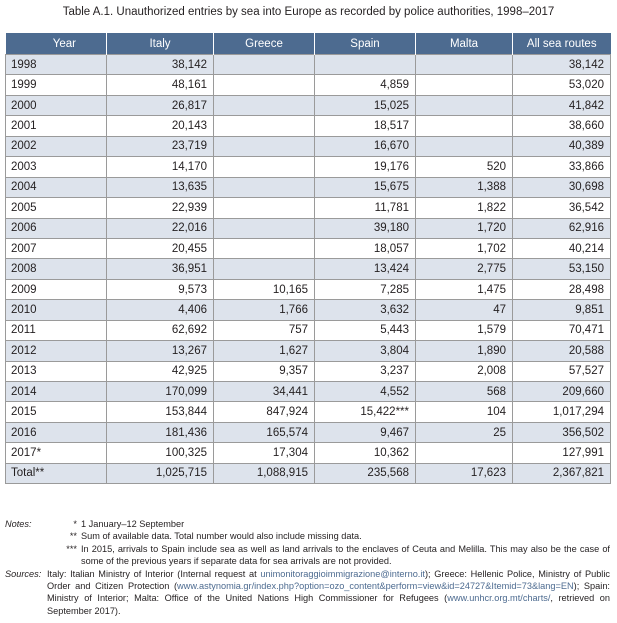  I want to click on value-cell: 3,237, so click(365, 371).